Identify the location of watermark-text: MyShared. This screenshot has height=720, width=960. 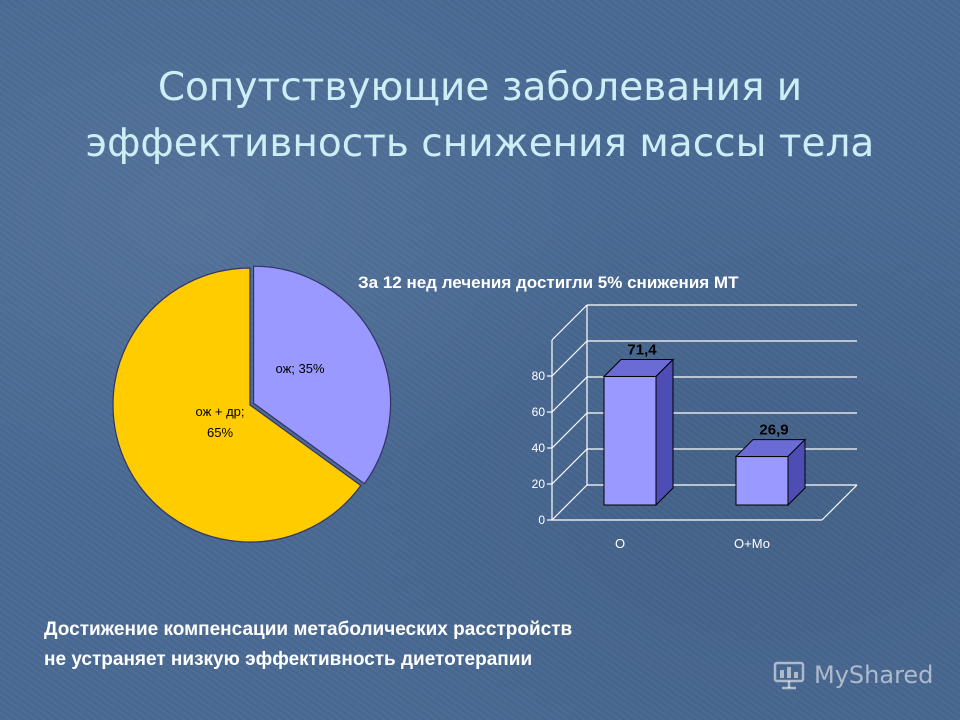
(874, 675).